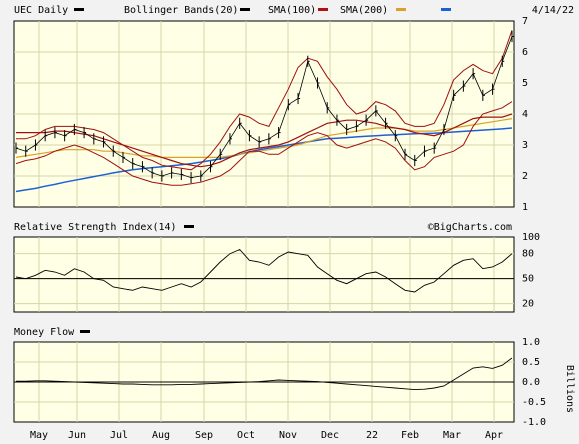 Image resolution: width=579 pixels, height=444 pixels. What do you see at coordinates (204, 435) in the screenshot?
I see `x-tick-label: Sep` at bounding box center [204, 435].